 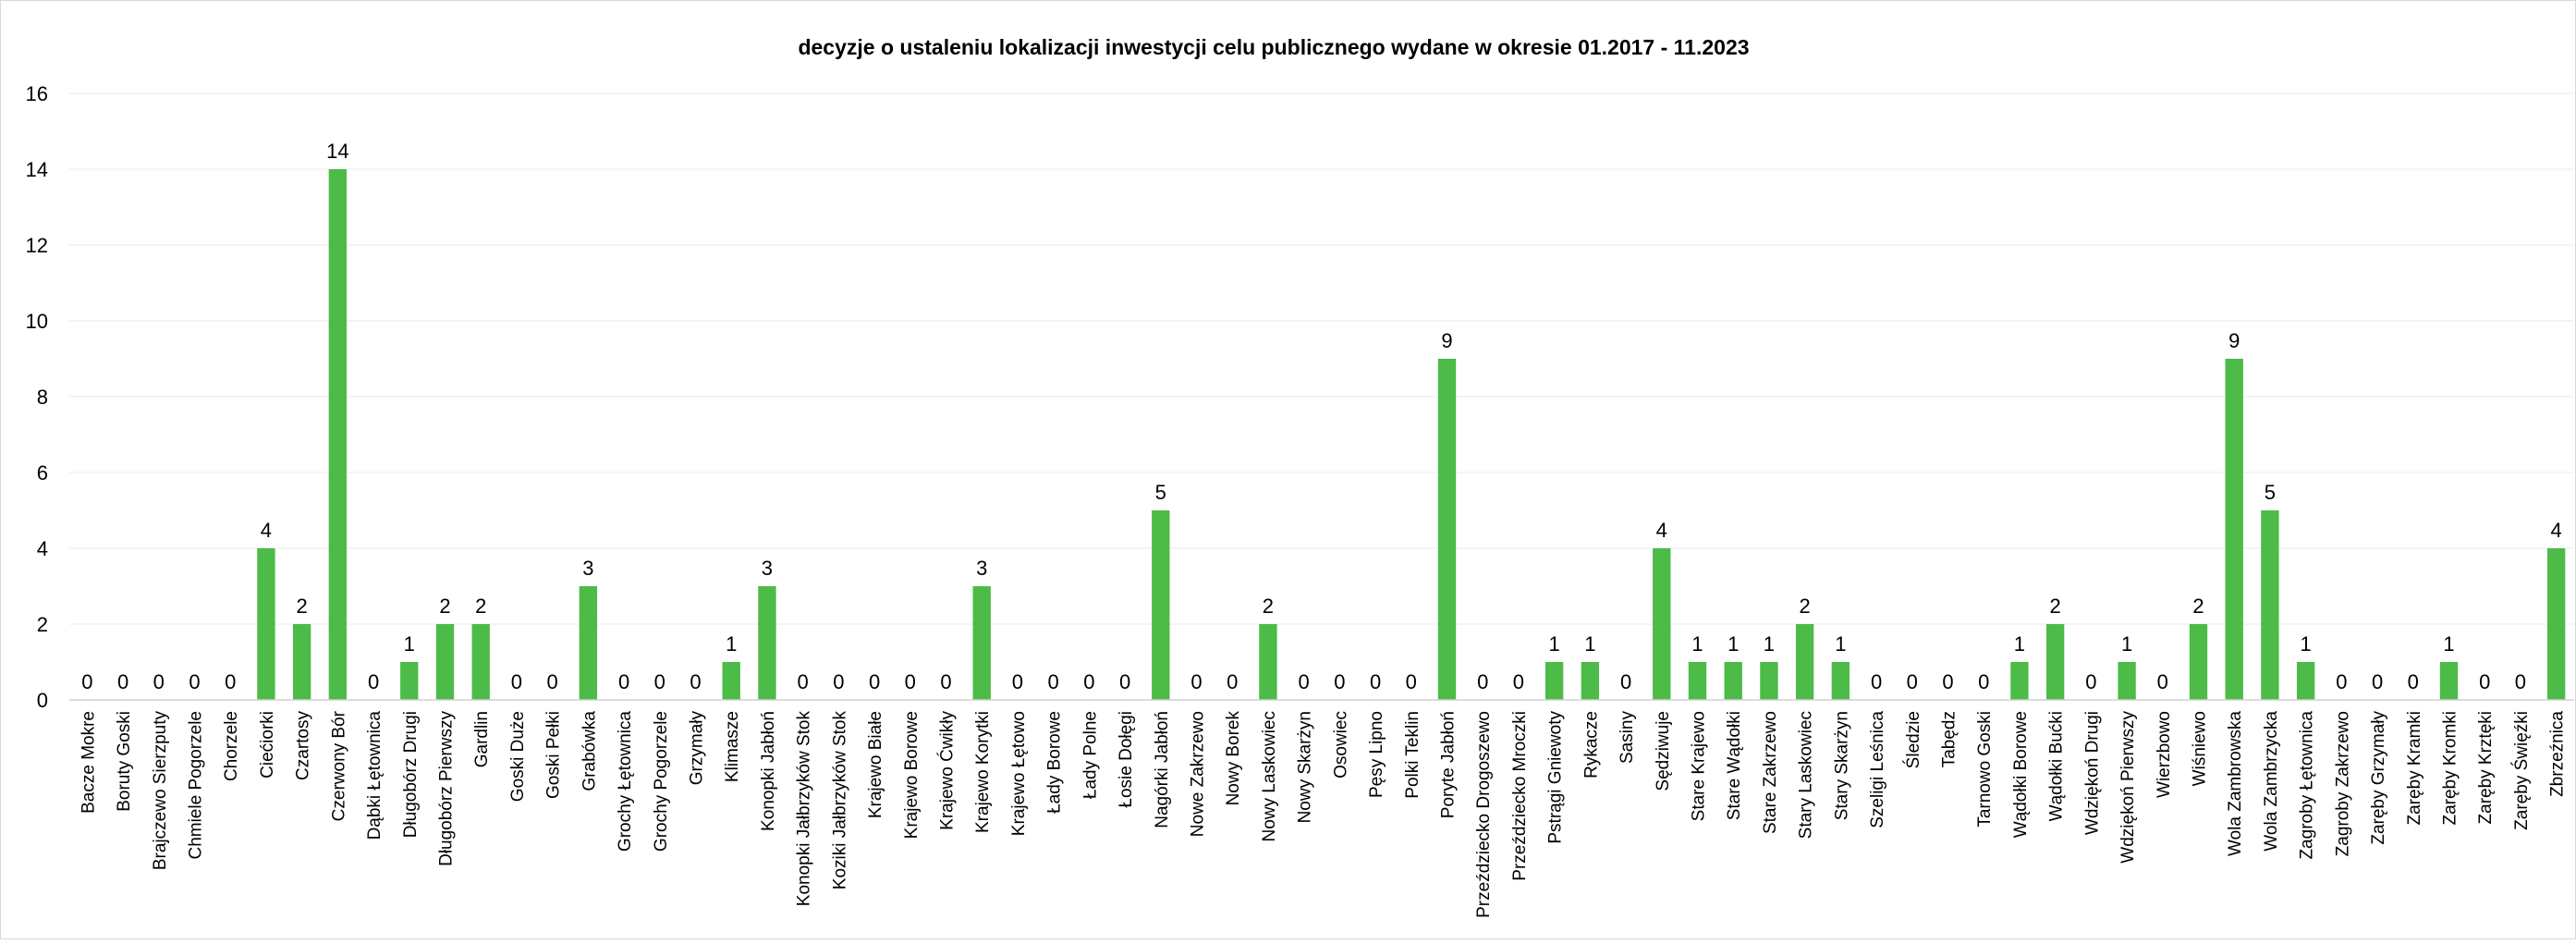 I want to click on y-tick-label: 8, so click(x=42, y=397).